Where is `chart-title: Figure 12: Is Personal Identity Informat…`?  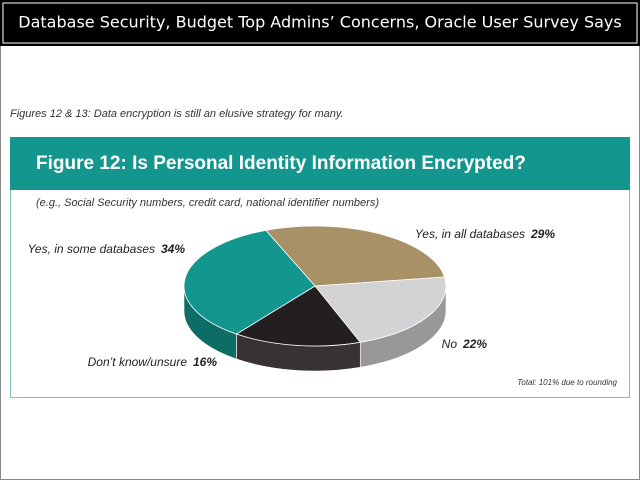
chart-title: Figure 12: Is Personal Identity Informat… is located at coordinates (281, 163).